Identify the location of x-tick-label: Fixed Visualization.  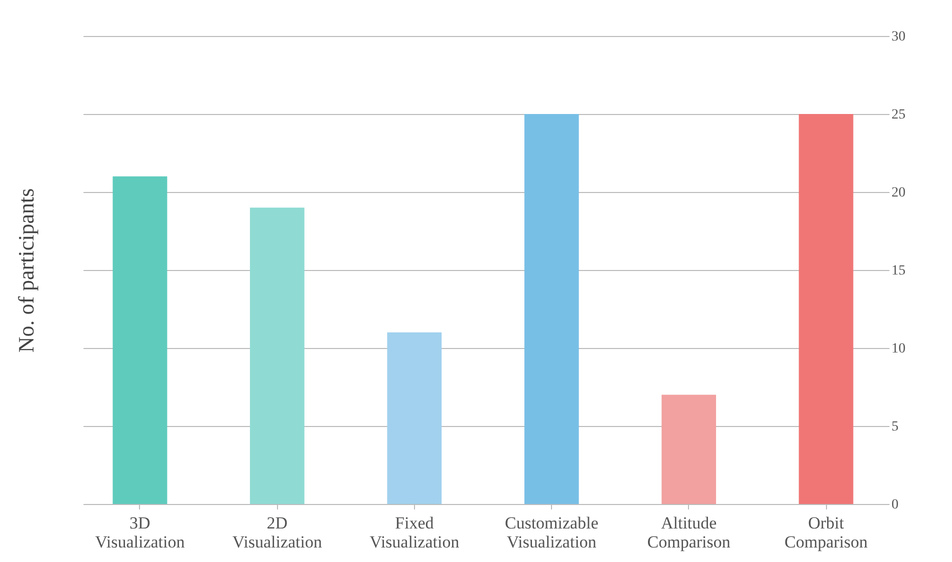
(415, 533).